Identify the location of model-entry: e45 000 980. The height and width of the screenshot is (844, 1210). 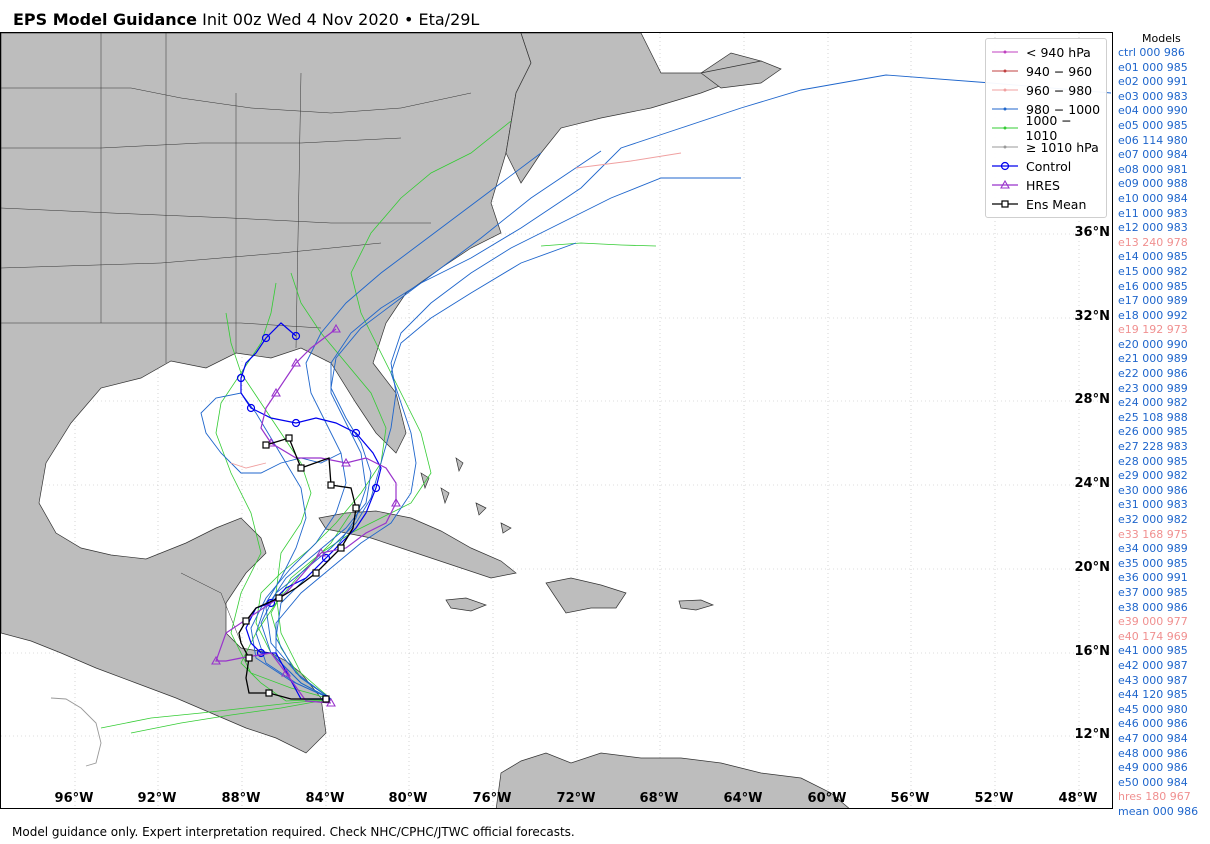
(1153, 709).